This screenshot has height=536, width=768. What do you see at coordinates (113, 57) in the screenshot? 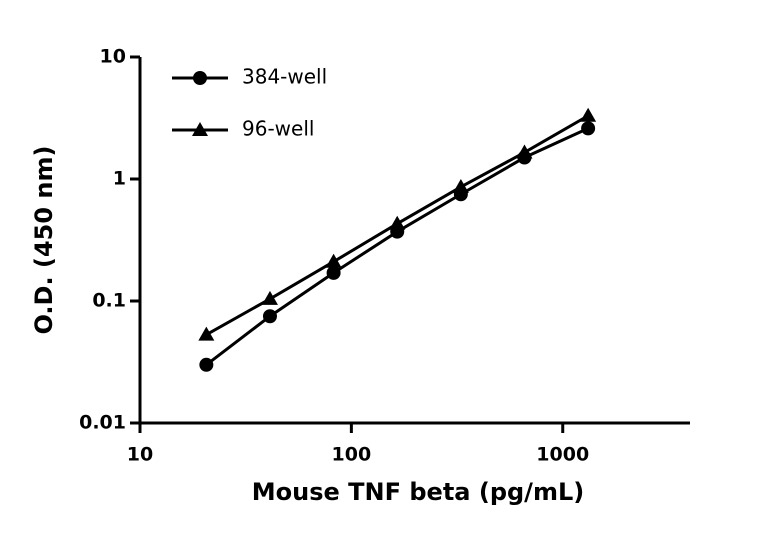
I see `y-tick-label: 10` at bounding box center [113, 57].